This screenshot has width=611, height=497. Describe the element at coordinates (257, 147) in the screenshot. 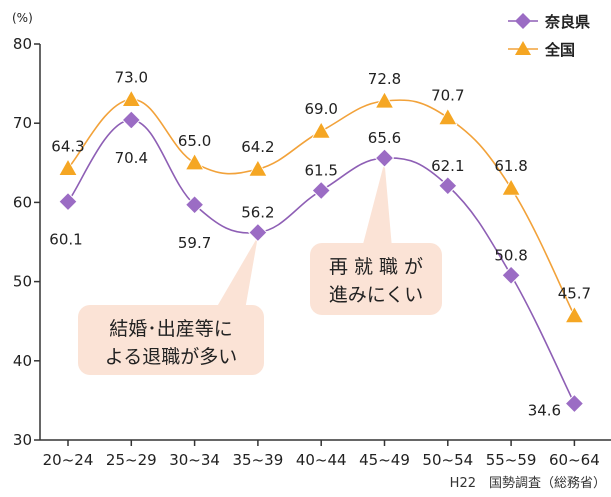

I see `data-label-national: 64.2` at that location.